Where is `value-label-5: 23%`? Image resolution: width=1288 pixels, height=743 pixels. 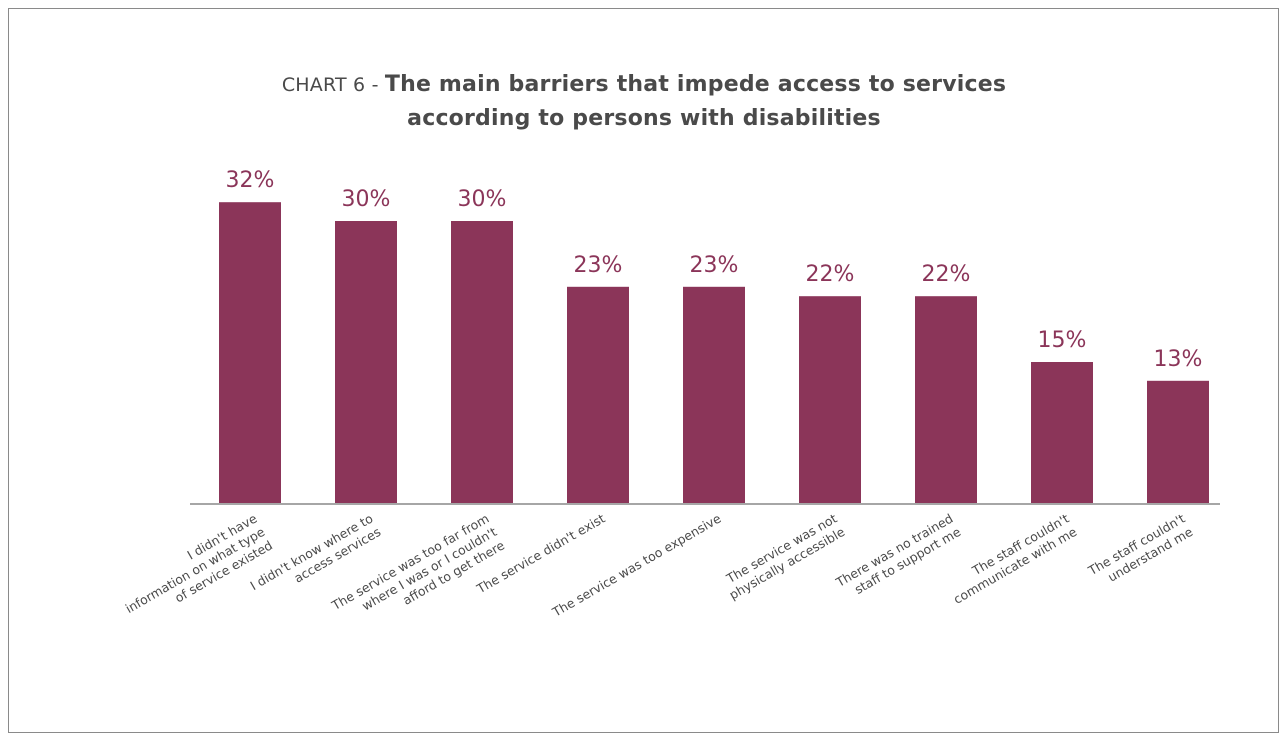 value-label-5: 23% is located at coordinates (714, 265).